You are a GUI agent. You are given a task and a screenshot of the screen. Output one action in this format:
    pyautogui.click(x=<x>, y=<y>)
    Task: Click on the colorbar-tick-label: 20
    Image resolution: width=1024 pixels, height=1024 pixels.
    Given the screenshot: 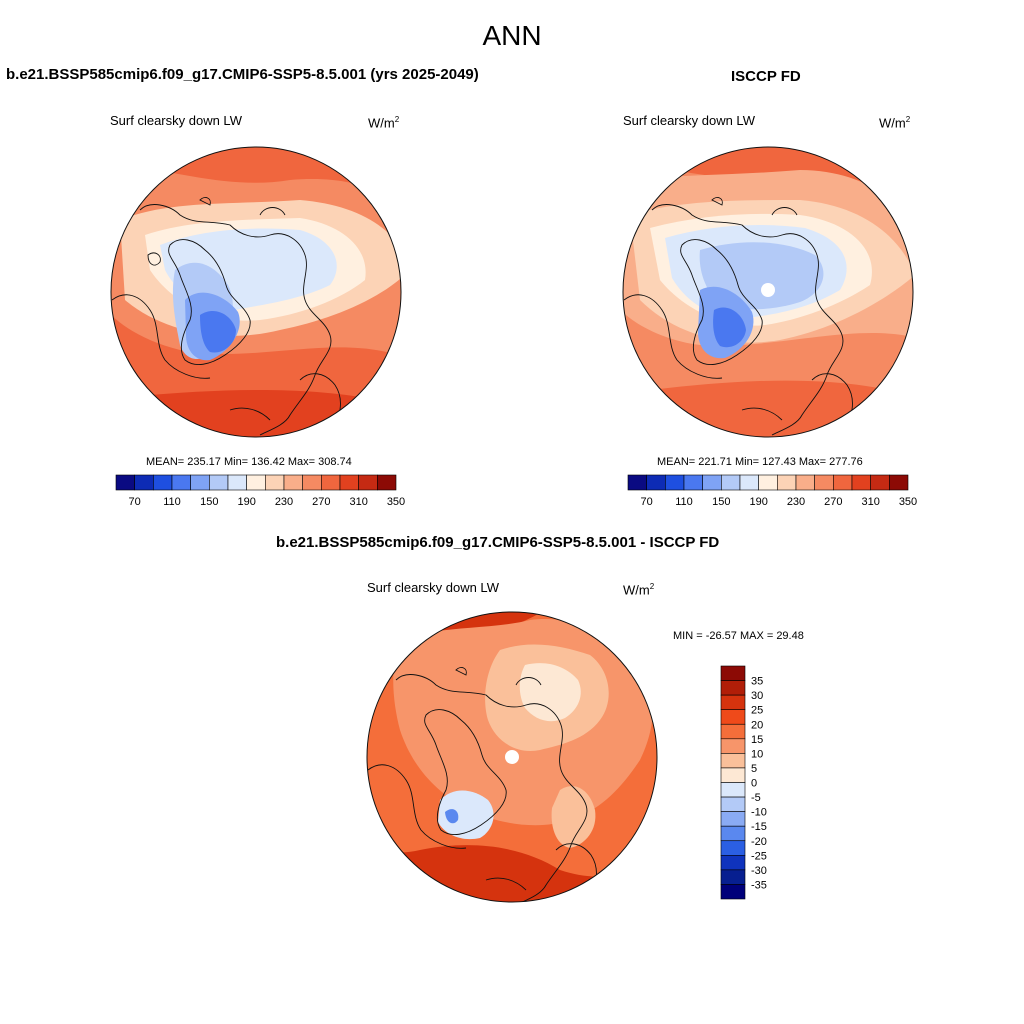 What is the action you would take?
    pyautogui.click(x=757, y=725)
    